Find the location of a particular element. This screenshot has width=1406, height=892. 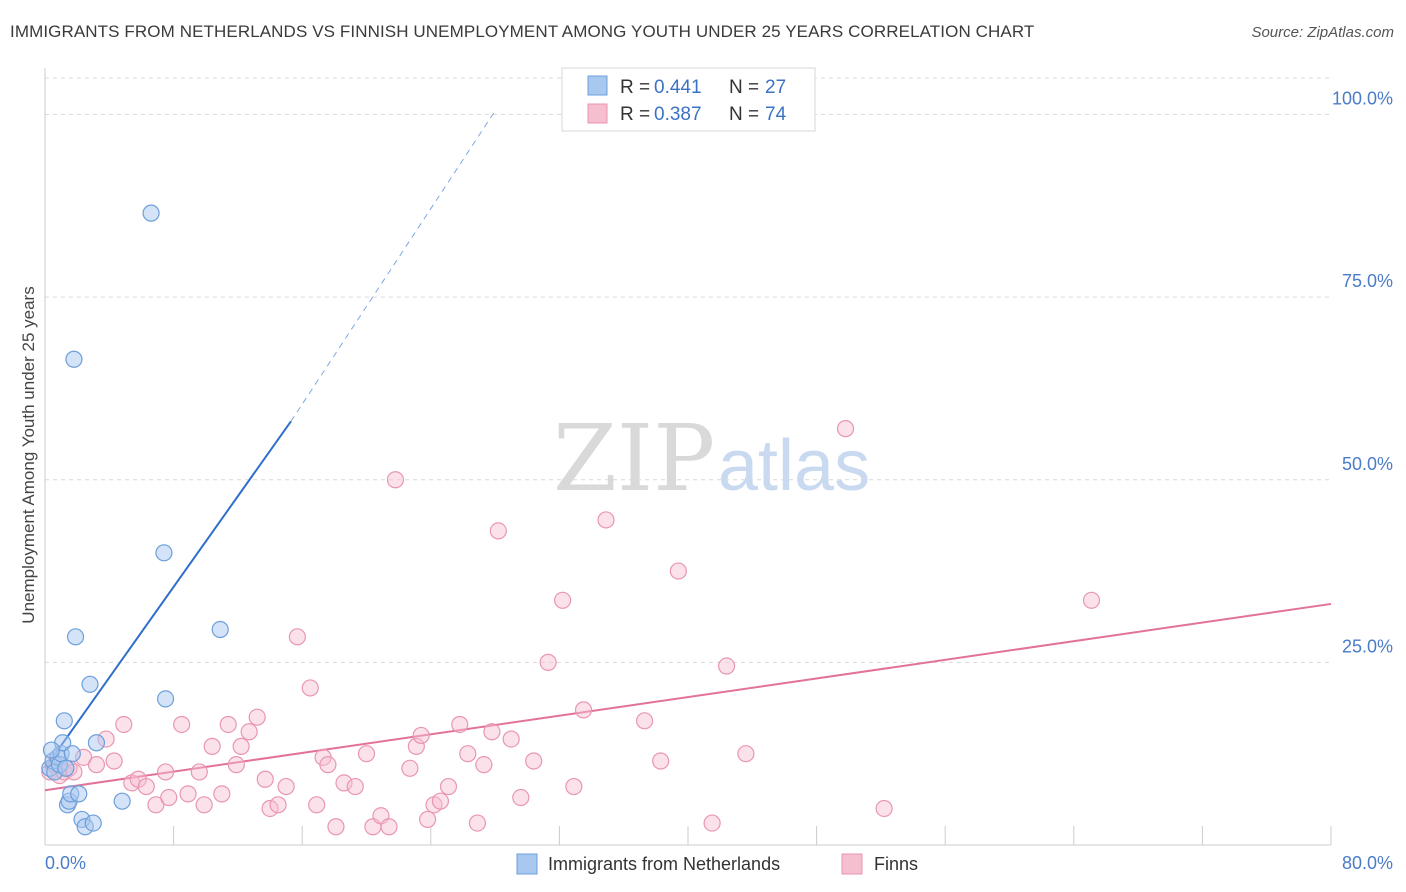

chart-source: Source: ZipAtlas.com is located at coordinates (1322, 32).